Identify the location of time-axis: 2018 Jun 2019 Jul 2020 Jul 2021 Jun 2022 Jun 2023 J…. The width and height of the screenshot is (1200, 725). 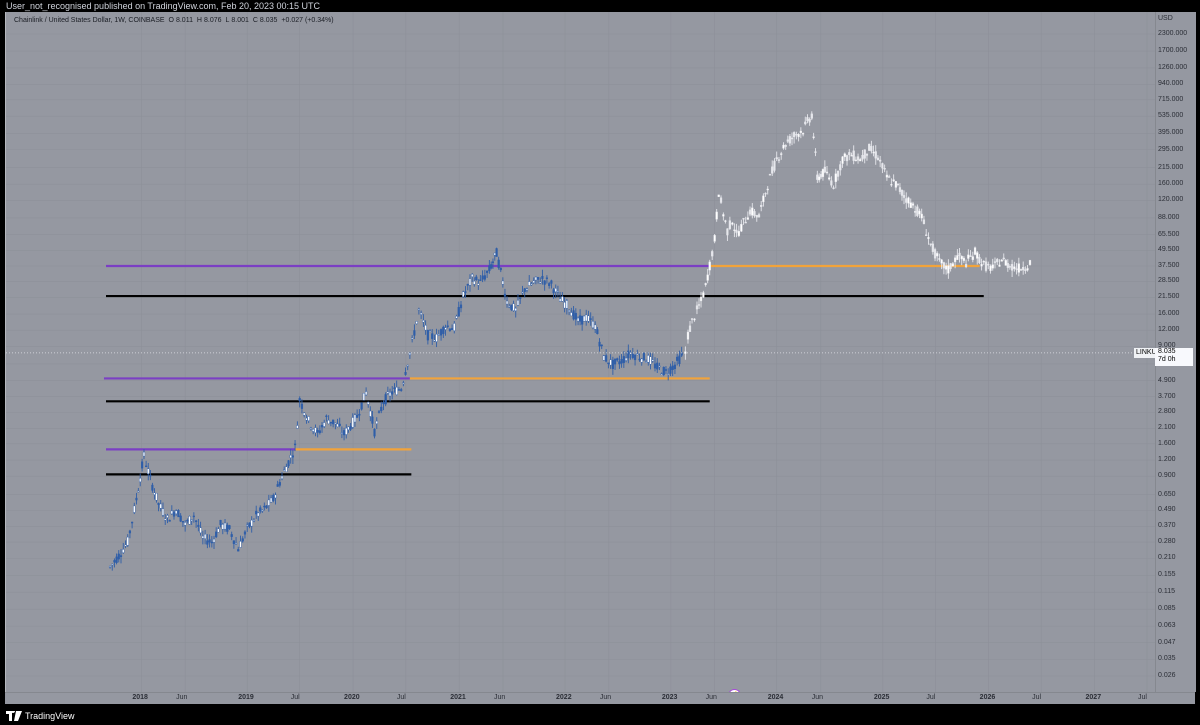
(600, 698).